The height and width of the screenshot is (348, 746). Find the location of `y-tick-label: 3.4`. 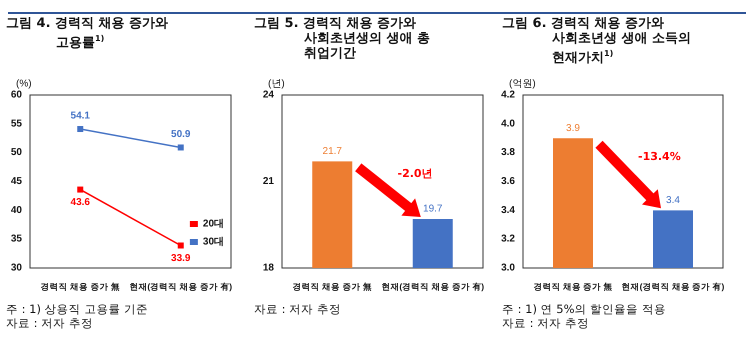

y-tick-label: 3.4 is located at coordinates (508, 210).